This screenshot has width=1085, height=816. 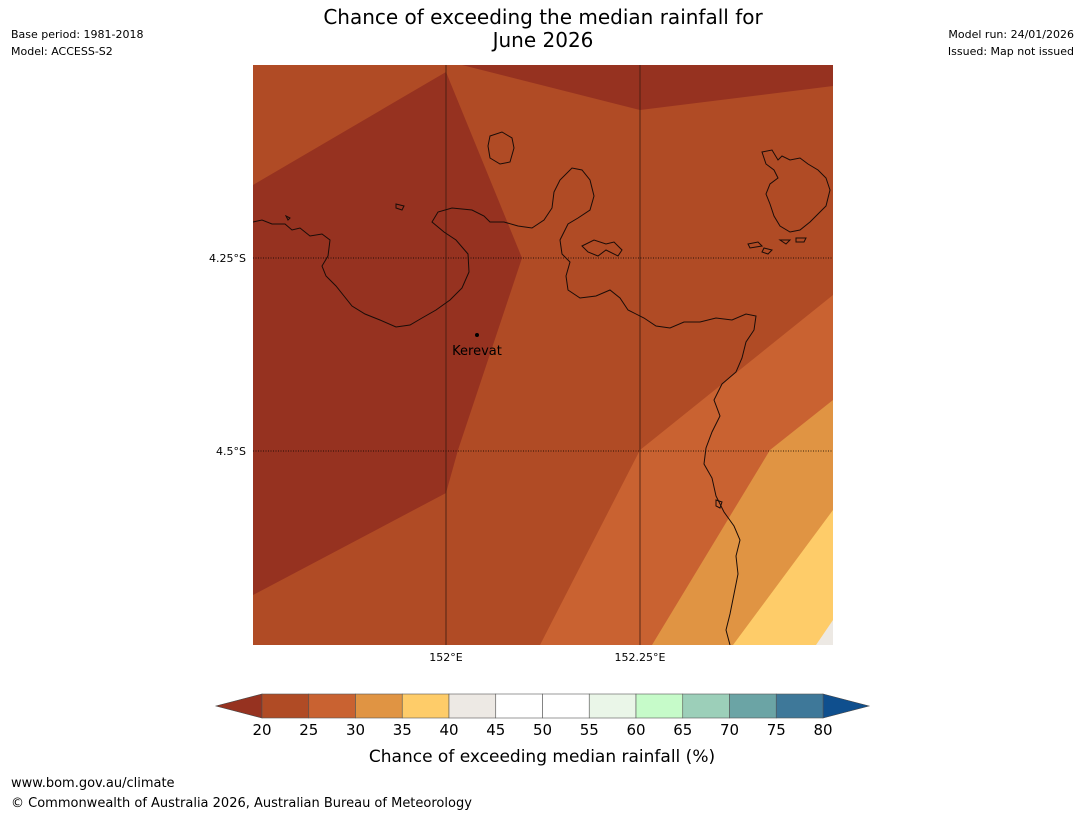 What do you see at coordinates (238, 706) in the screenshot?
I see `colorbar-under-arrow` at bounding box center [238, 706].